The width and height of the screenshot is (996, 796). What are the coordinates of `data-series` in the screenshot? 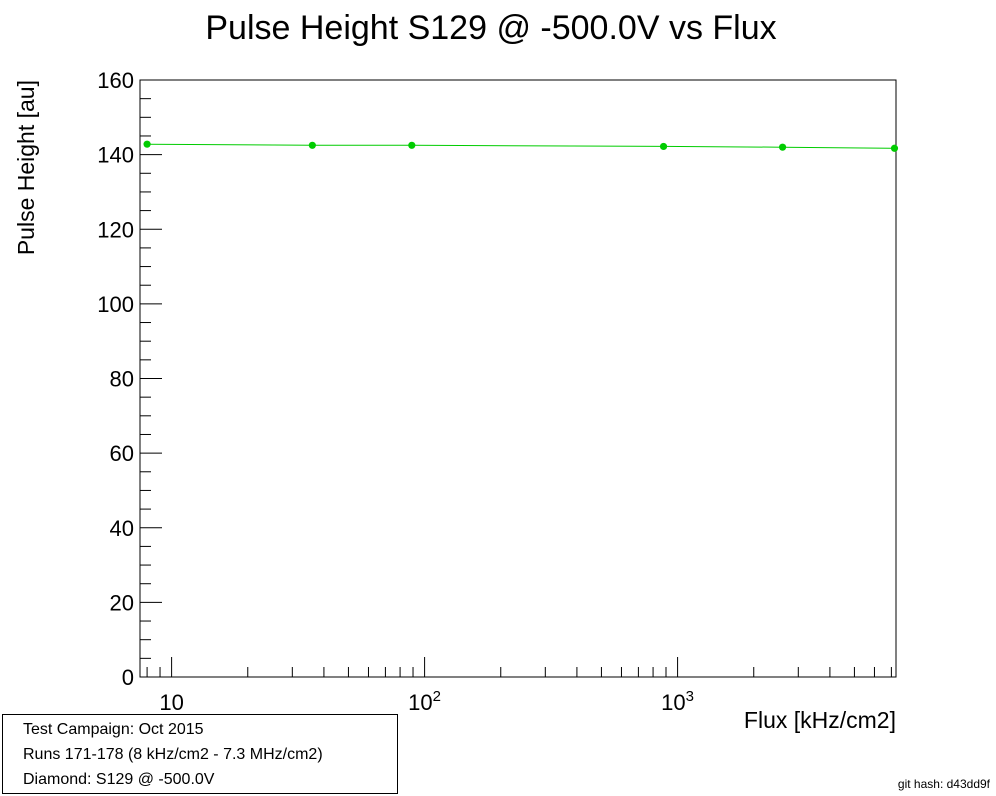 It's located at (521, 146).